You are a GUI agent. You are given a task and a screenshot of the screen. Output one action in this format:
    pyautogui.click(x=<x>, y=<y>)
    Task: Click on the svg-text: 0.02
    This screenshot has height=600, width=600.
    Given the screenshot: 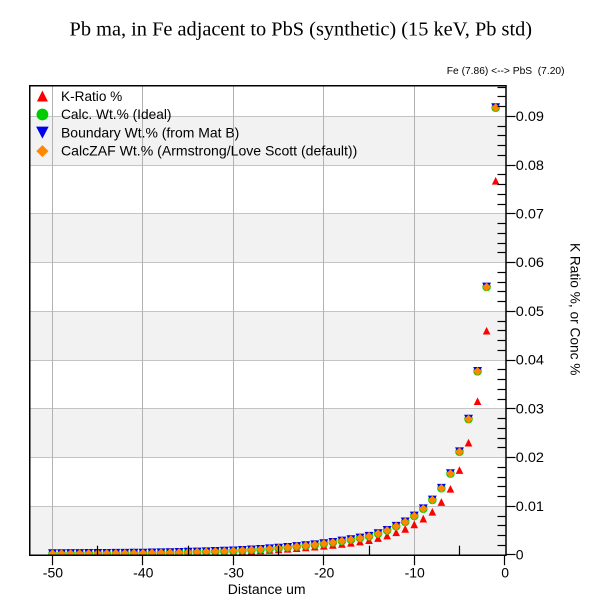 What is the action you would take?
    pyautogui.click(x=530, y=457)
    